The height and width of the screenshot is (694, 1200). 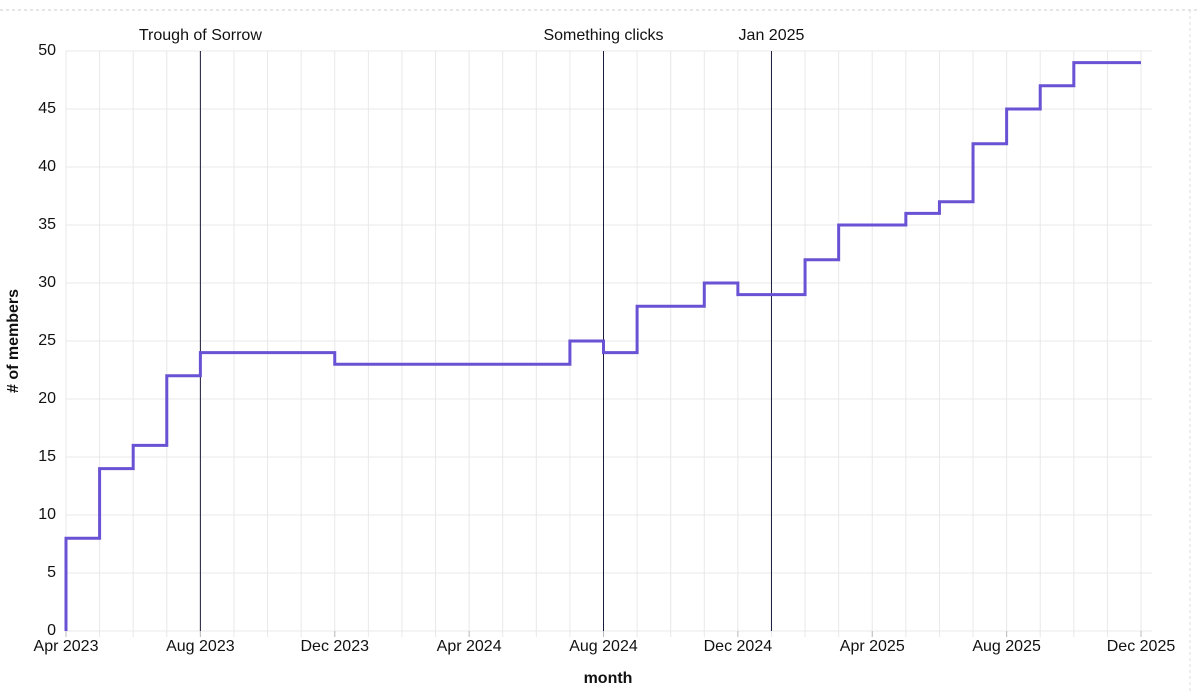 I want to click on x-tick-label: Aug 2024, so click(x=603, y=646).